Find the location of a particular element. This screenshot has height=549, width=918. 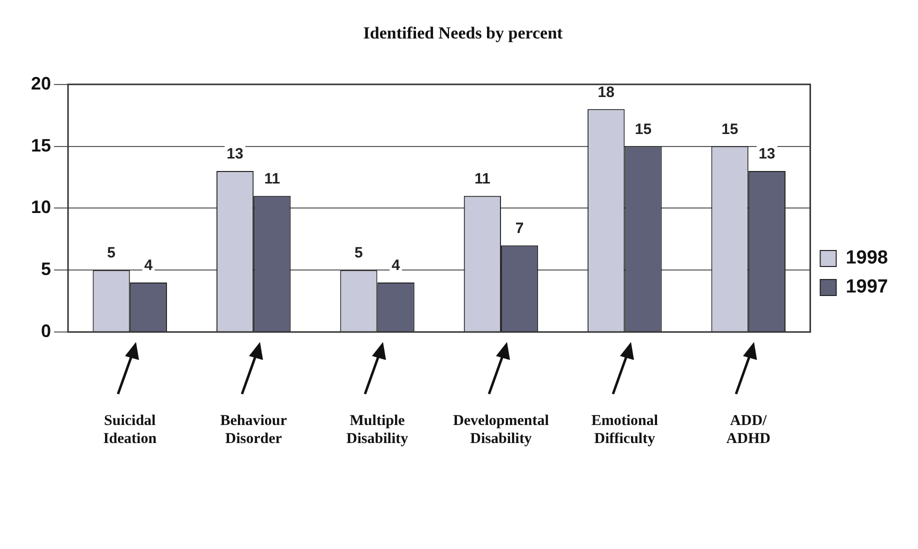

y-tick-label: 0 is located at coordinates (46, 330).